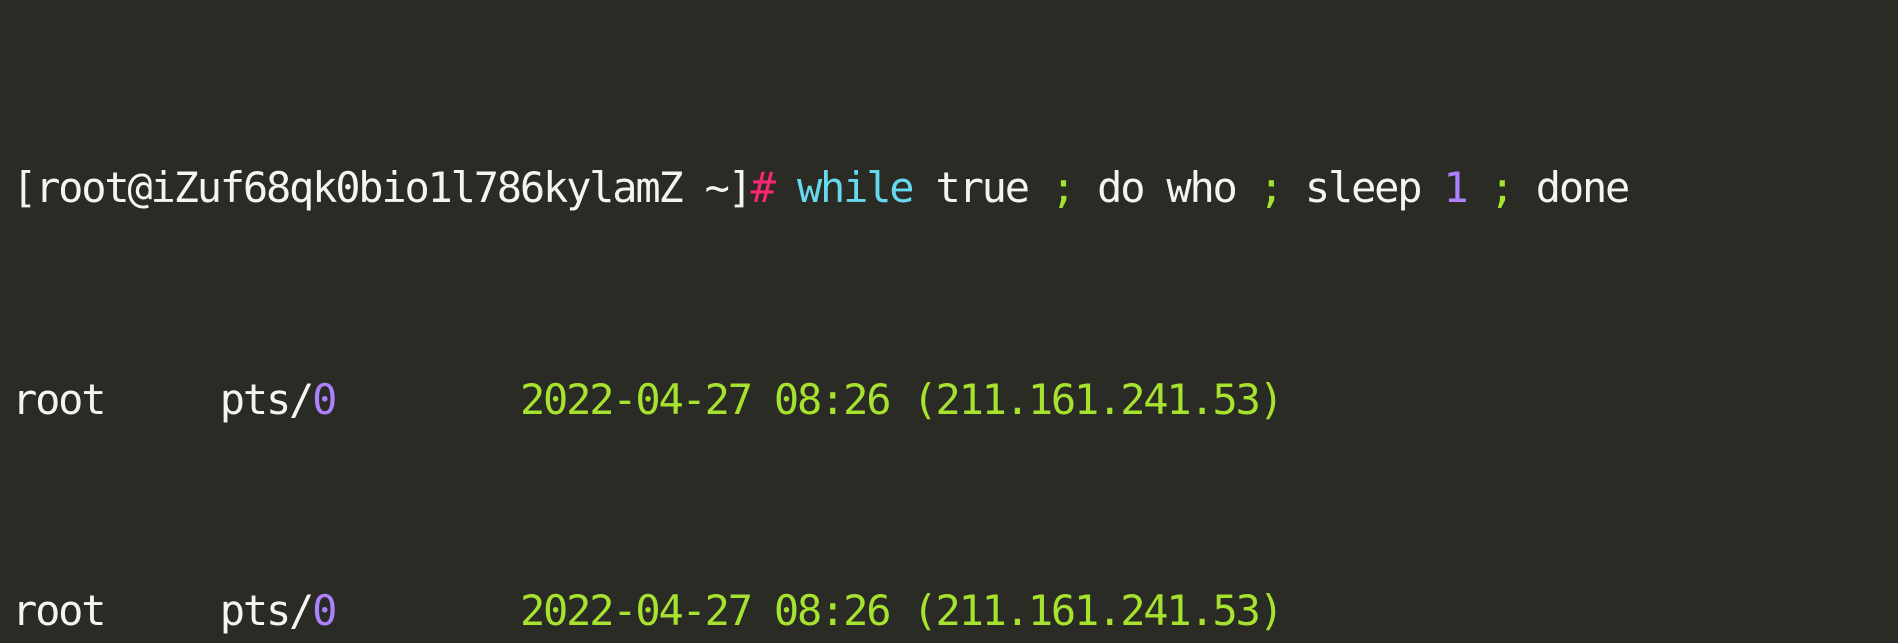 Image resolution: width=1898 pixels, height=643 pixels. Describe the element at coordinates (855, 188) in the screenshot. I see `keyword-while: while` at that location.